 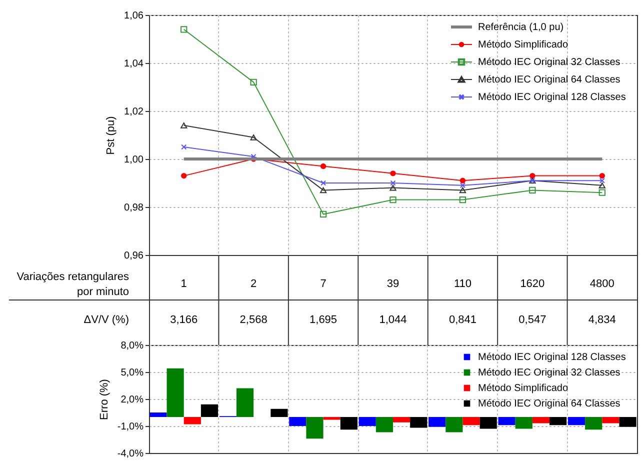 What do you see at coordinates (393, 320) in the screenshot?
I see `text: 1,044` at bounding box center [393, 320].